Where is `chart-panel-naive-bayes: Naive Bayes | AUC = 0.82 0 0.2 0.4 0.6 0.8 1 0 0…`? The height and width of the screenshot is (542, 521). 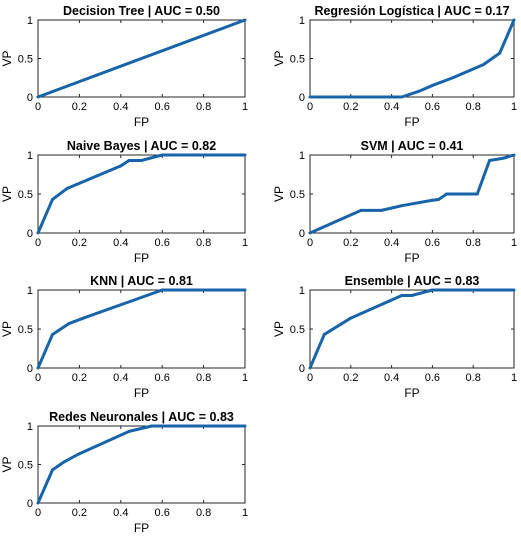
chart-panel-naive-bayes: Naive Bayes | AUC = 0.82 0 0.2 0.4 0.6 0.8 1 0 0… is located at coordinates (124, 202).